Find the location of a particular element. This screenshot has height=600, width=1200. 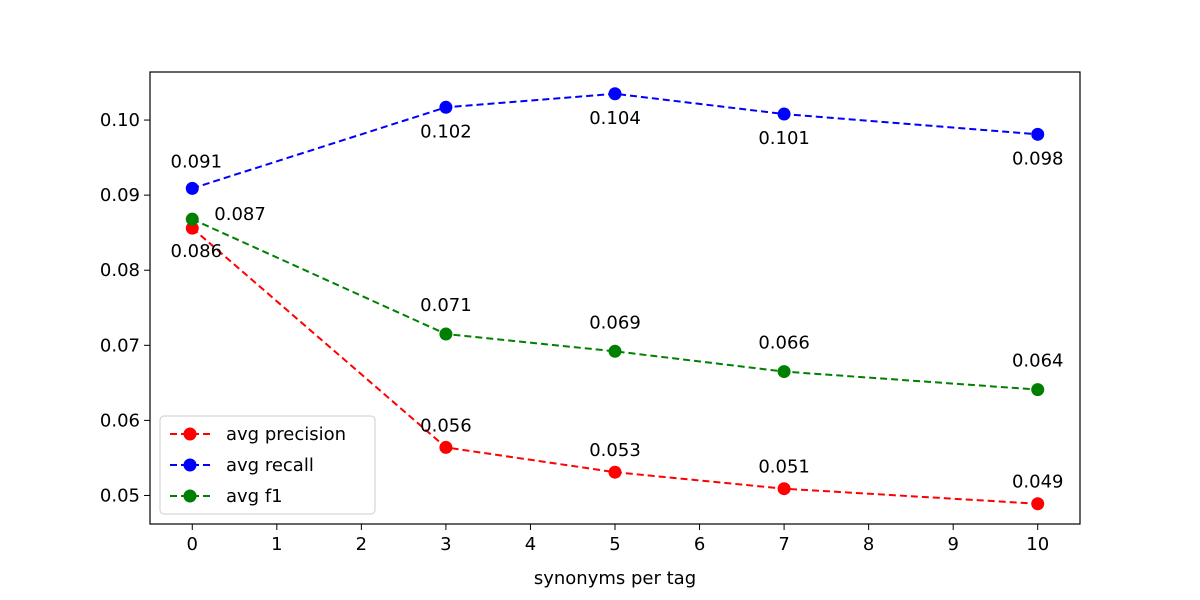

data-label: 0.104 is located at coordinates (615, 118).